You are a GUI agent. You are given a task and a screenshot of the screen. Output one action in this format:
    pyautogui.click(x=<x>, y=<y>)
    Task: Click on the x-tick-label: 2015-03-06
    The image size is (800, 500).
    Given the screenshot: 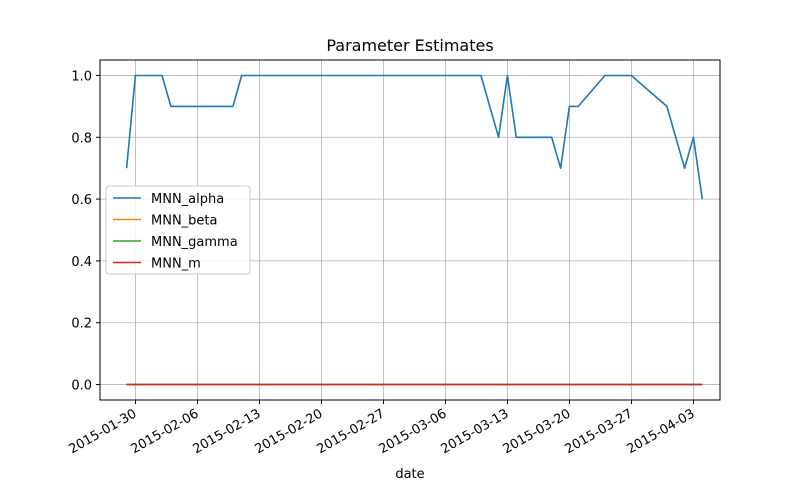 What is the action you would take?
    pyautogui.click(x=412, y=431)
    